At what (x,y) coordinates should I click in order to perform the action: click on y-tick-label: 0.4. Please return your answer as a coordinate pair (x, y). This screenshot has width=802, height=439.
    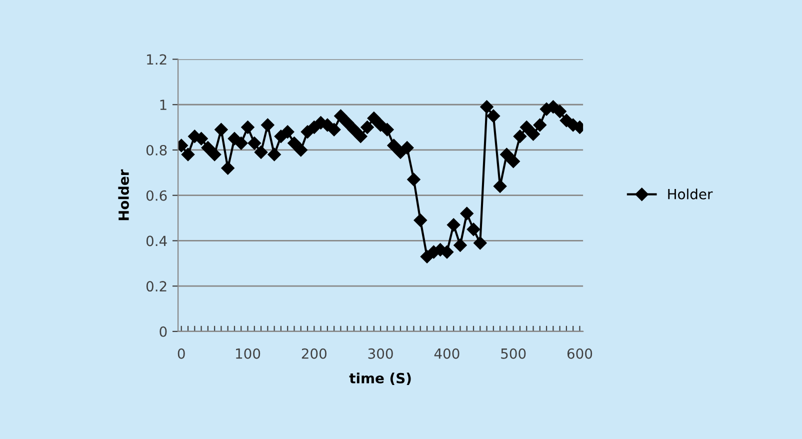
    Looking at the image, I should click on (156, 241).